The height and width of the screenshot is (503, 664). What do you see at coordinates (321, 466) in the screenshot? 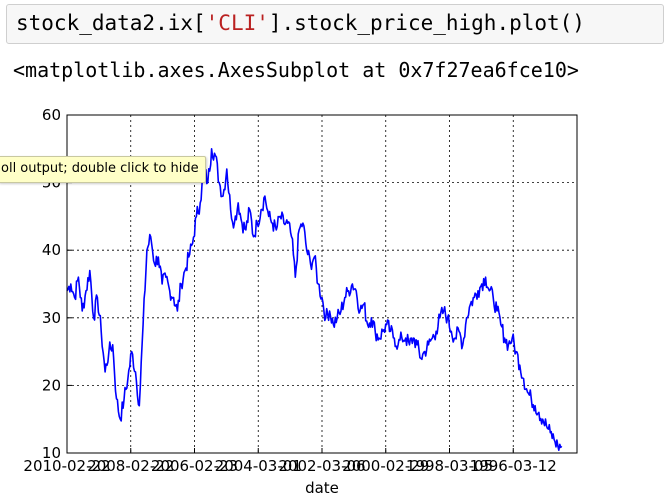
I see `x-tick-label: 2002-03-06` at bounding box center [321, 466].